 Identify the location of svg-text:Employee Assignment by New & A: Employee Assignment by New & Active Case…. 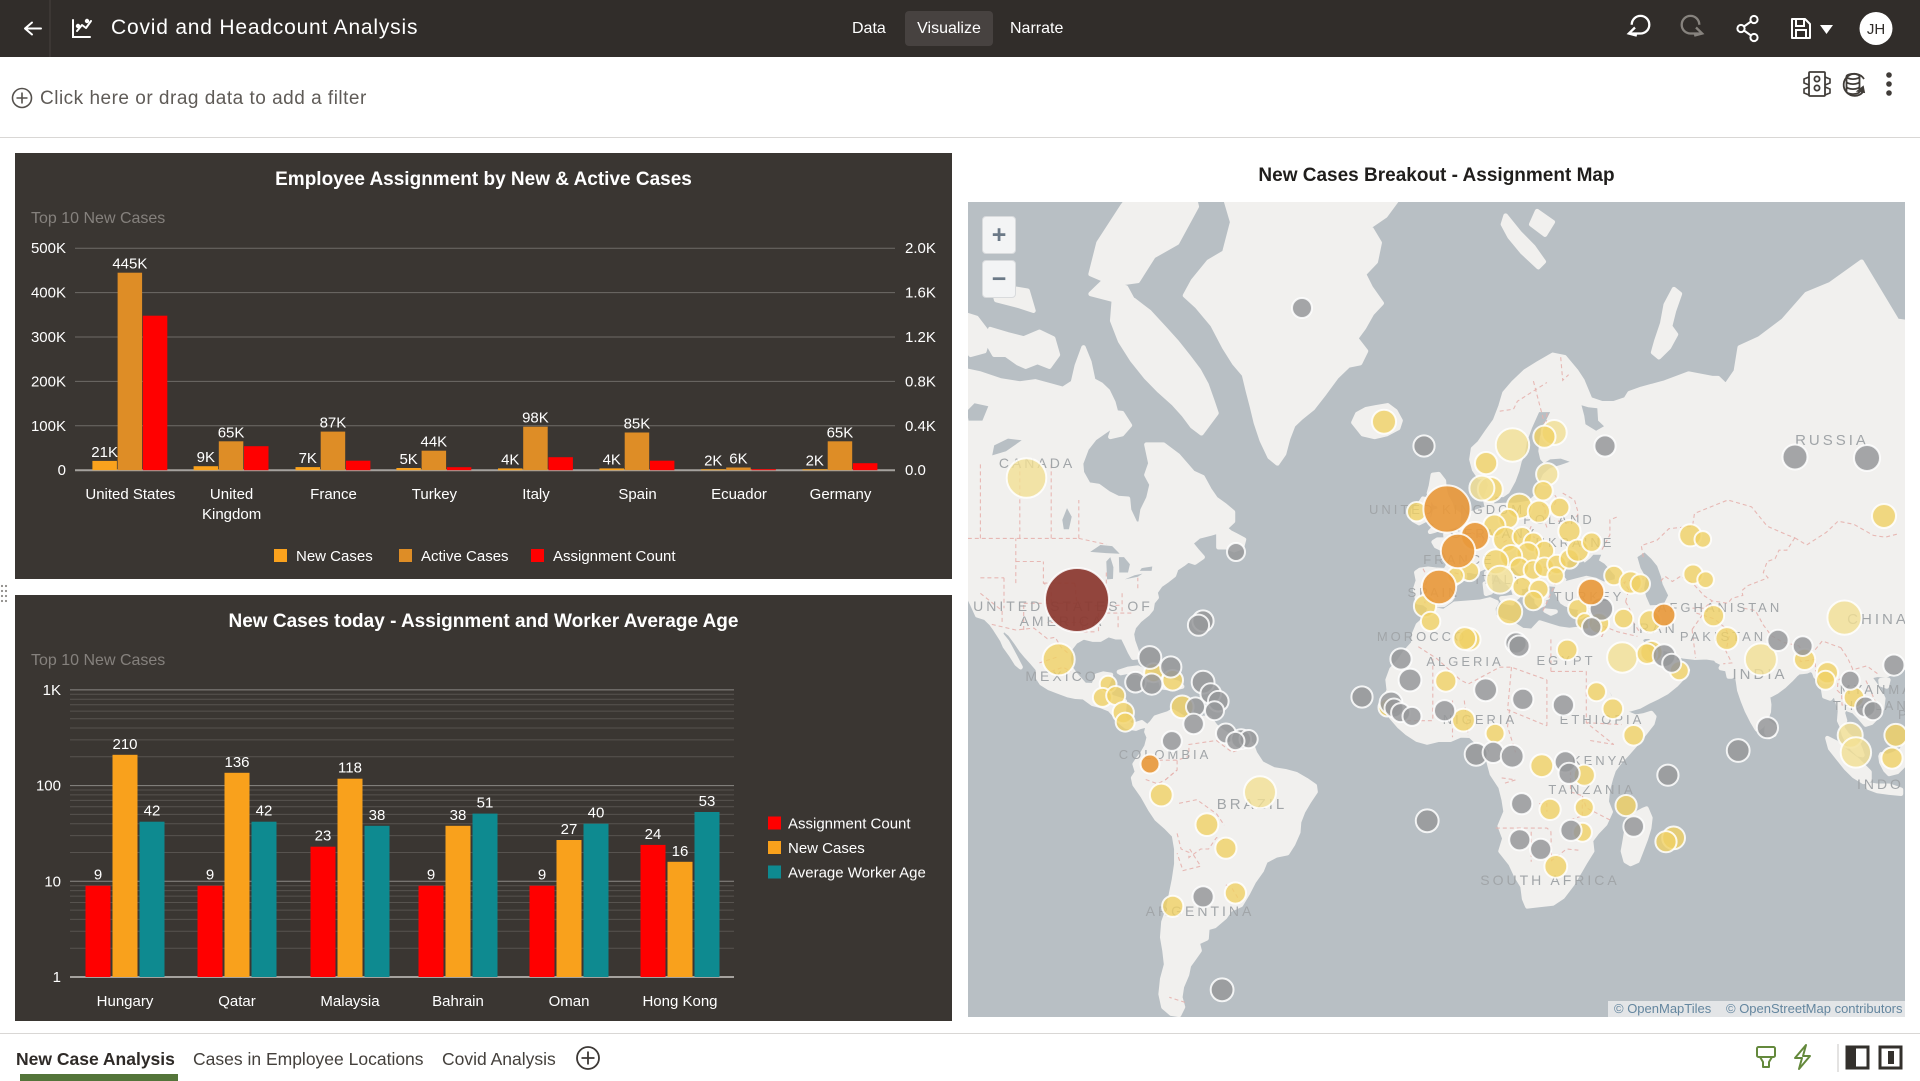
(483, 179).